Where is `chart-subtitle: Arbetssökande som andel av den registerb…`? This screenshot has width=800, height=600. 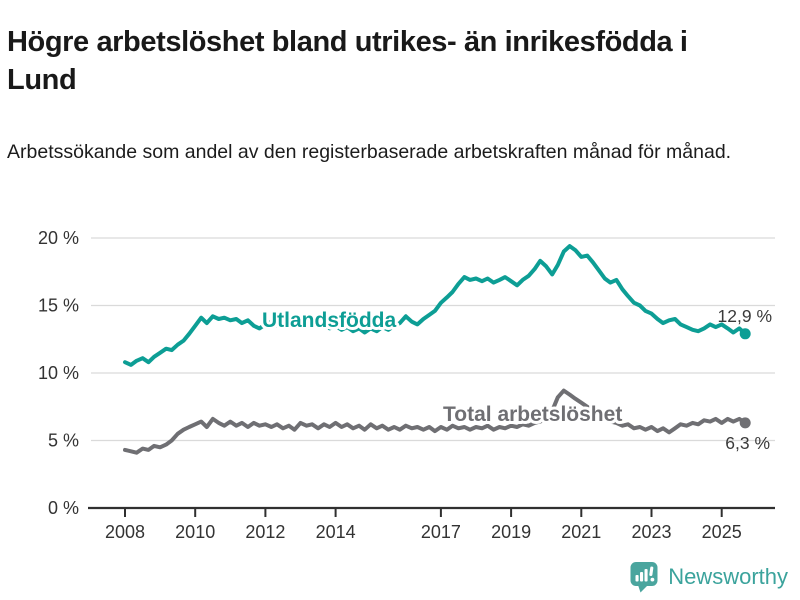
chart-subtitle: Arbetssökande som andel av den registerb… is located at coordinates (369, 151).